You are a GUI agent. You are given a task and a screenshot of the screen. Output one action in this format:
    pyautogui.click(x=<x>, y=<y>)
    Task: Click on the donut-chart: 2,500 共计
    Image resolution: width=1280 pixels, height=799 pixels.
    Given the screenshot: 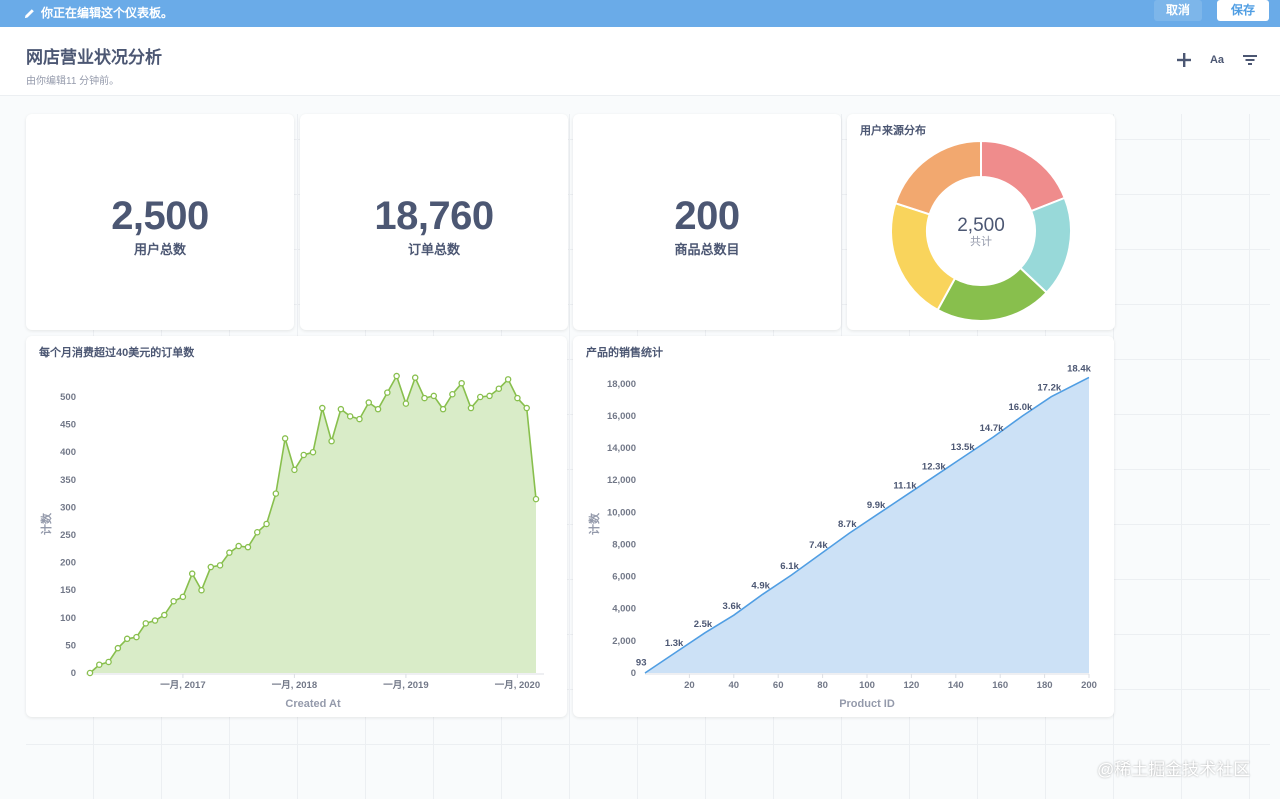 What is the action you would take?
    pyautogui.click(x=981, y=230)
    